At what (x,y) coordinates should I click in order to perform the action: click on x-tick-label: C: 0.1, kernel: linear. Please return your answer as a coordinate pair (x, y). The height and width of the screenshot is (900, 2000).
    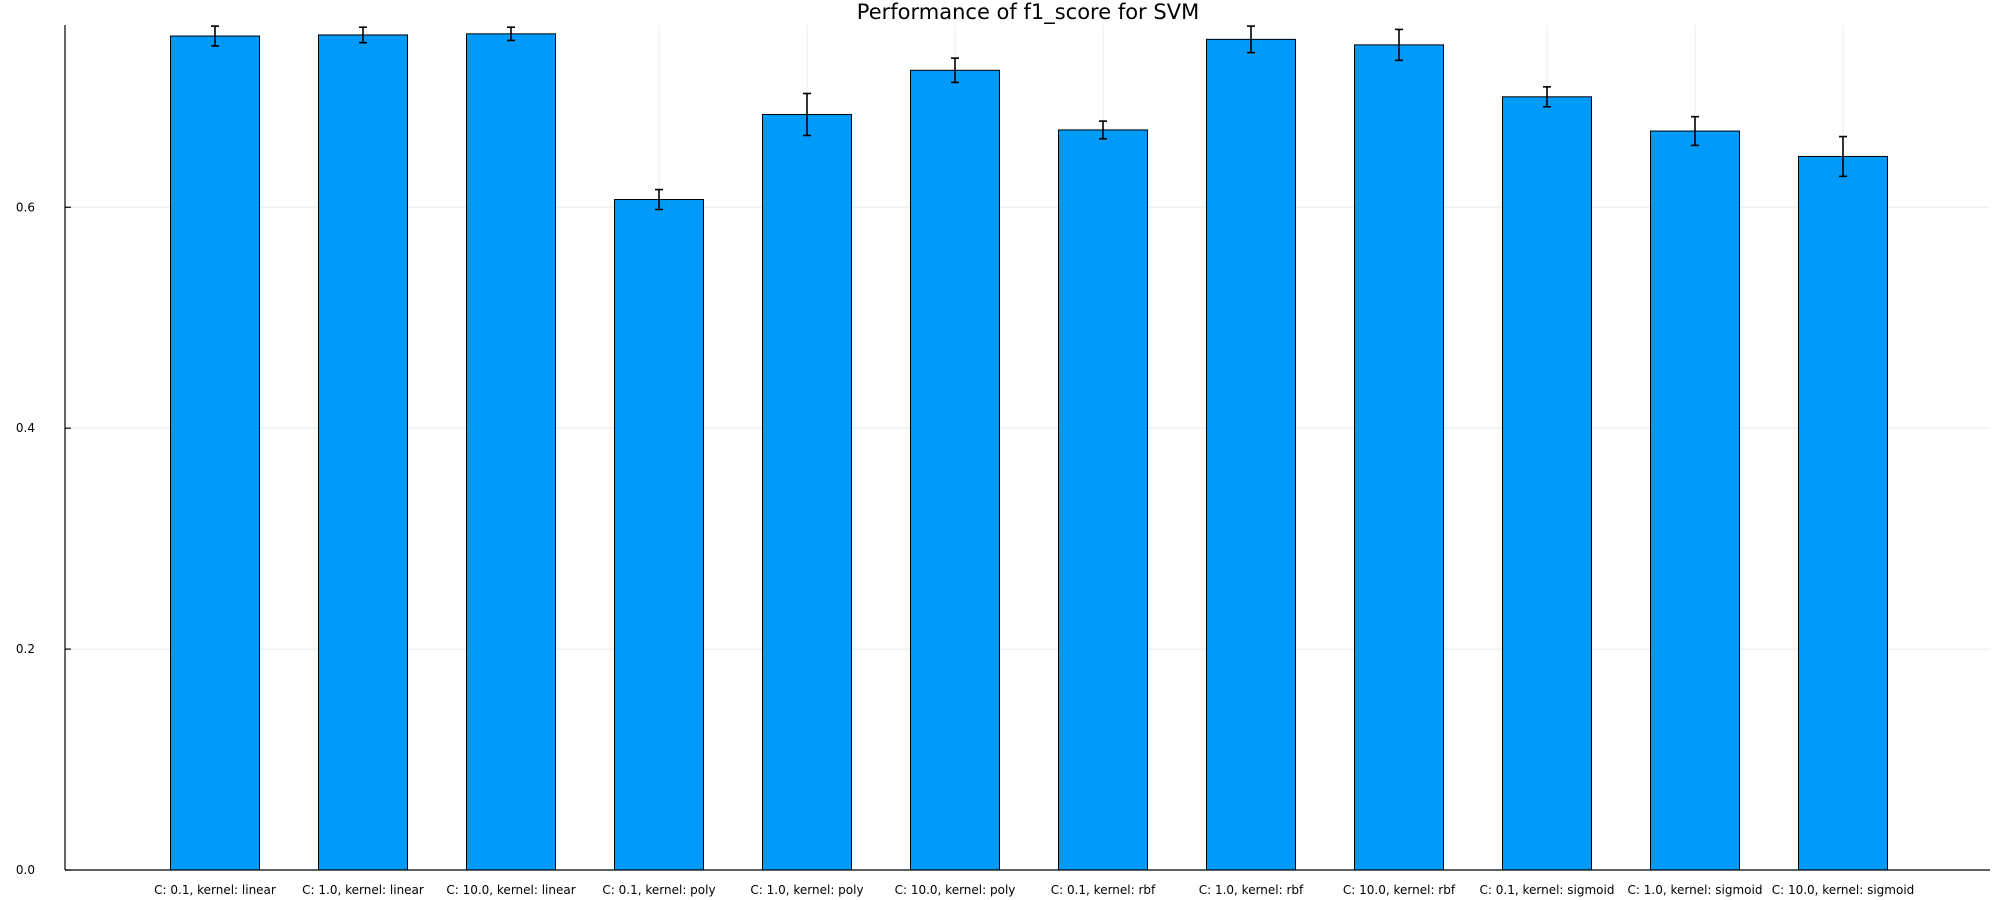
    Looking at the image, I should click on (215, 890).